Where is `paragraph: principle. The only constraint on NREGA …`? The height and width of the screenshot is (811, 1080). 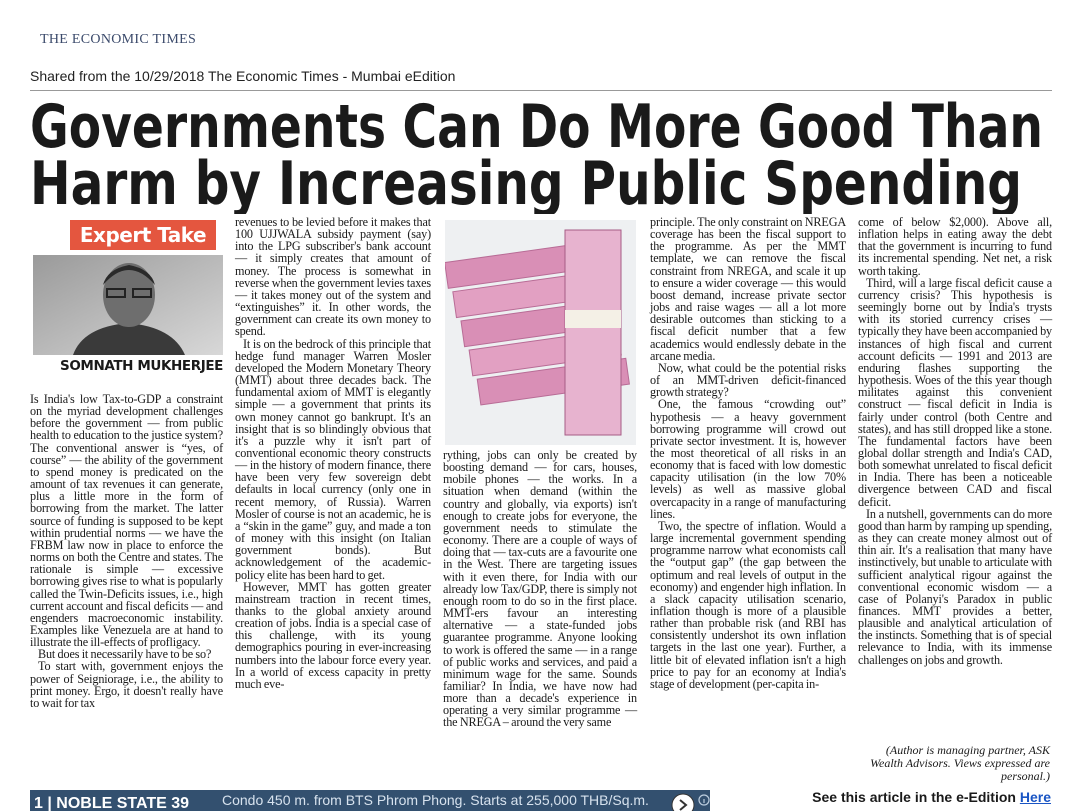
paragraph: principle. The only constraint on NREGA … is located at coordinates (748, 289).